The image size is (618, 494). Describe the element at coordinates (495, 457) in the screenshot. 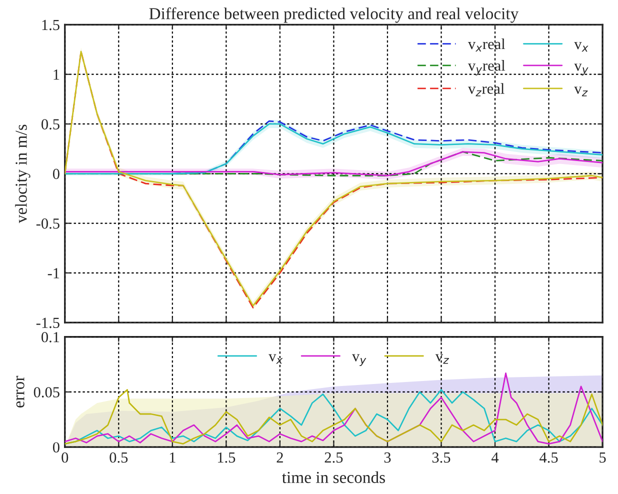

I see `x-tick-label: 4` at that location.